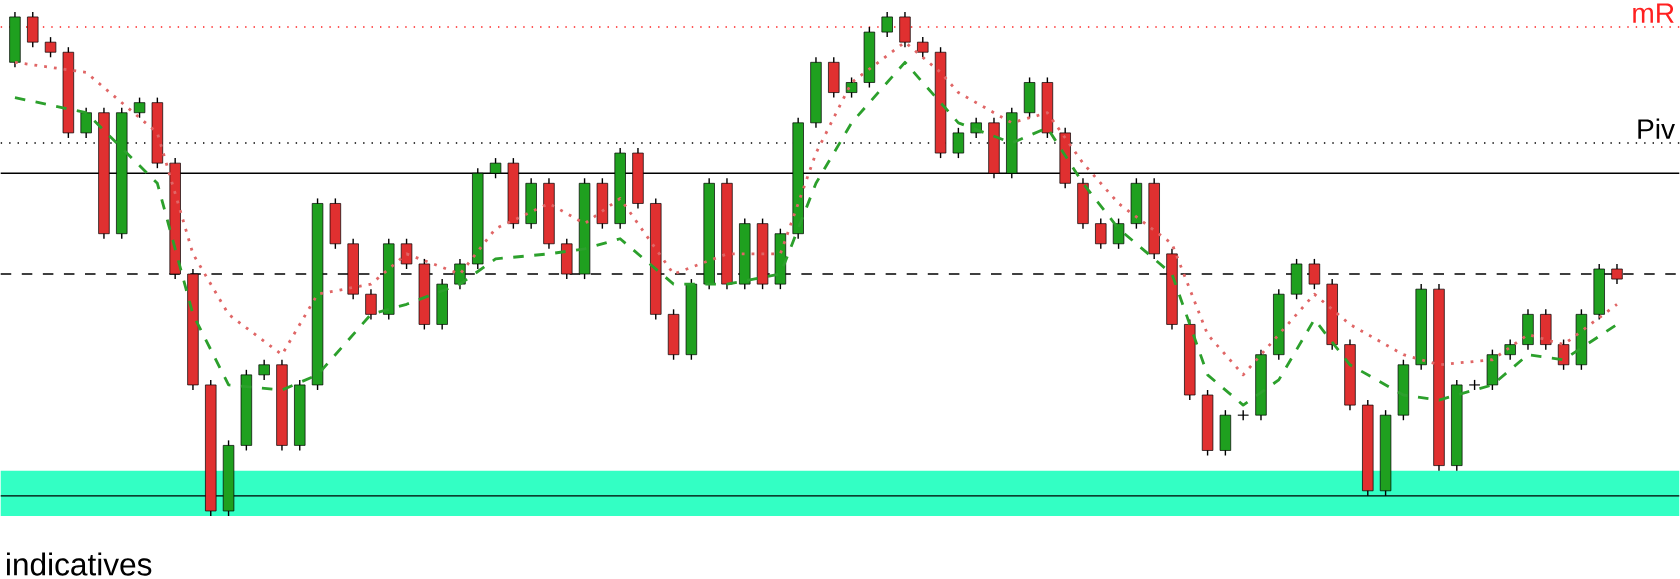  I want to click on ref-line-label: mR, so click(1653, 13).